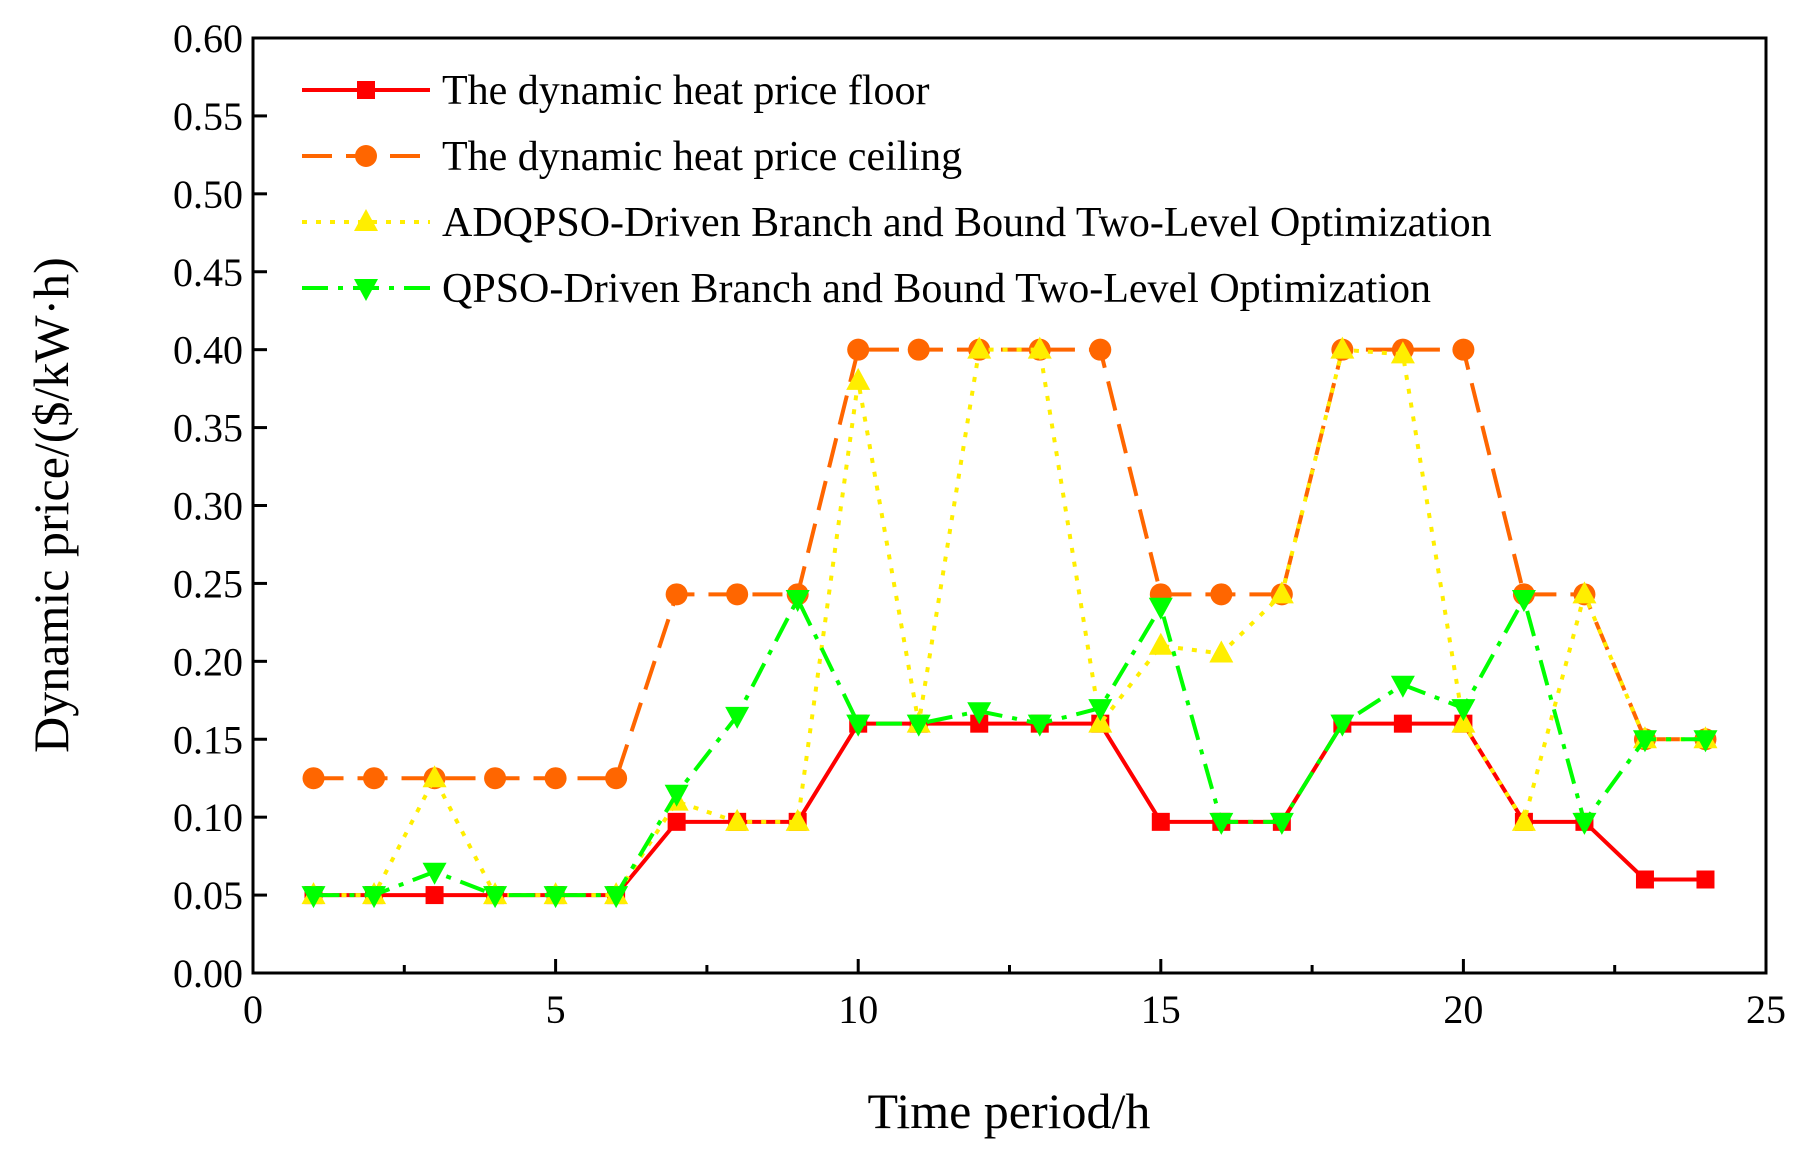 This screenshot has width=1805, height=1155. I want to click on series-line, so click(1009, 809).